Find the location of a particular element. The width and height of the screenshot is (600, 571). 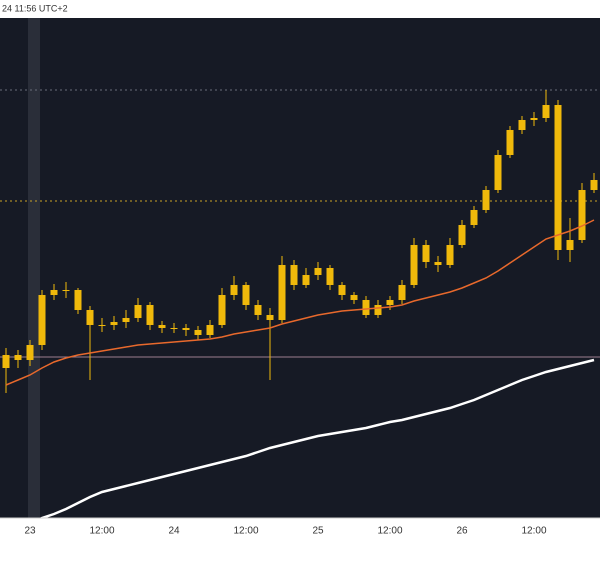

header-strip is located at coordinates (300, 9).